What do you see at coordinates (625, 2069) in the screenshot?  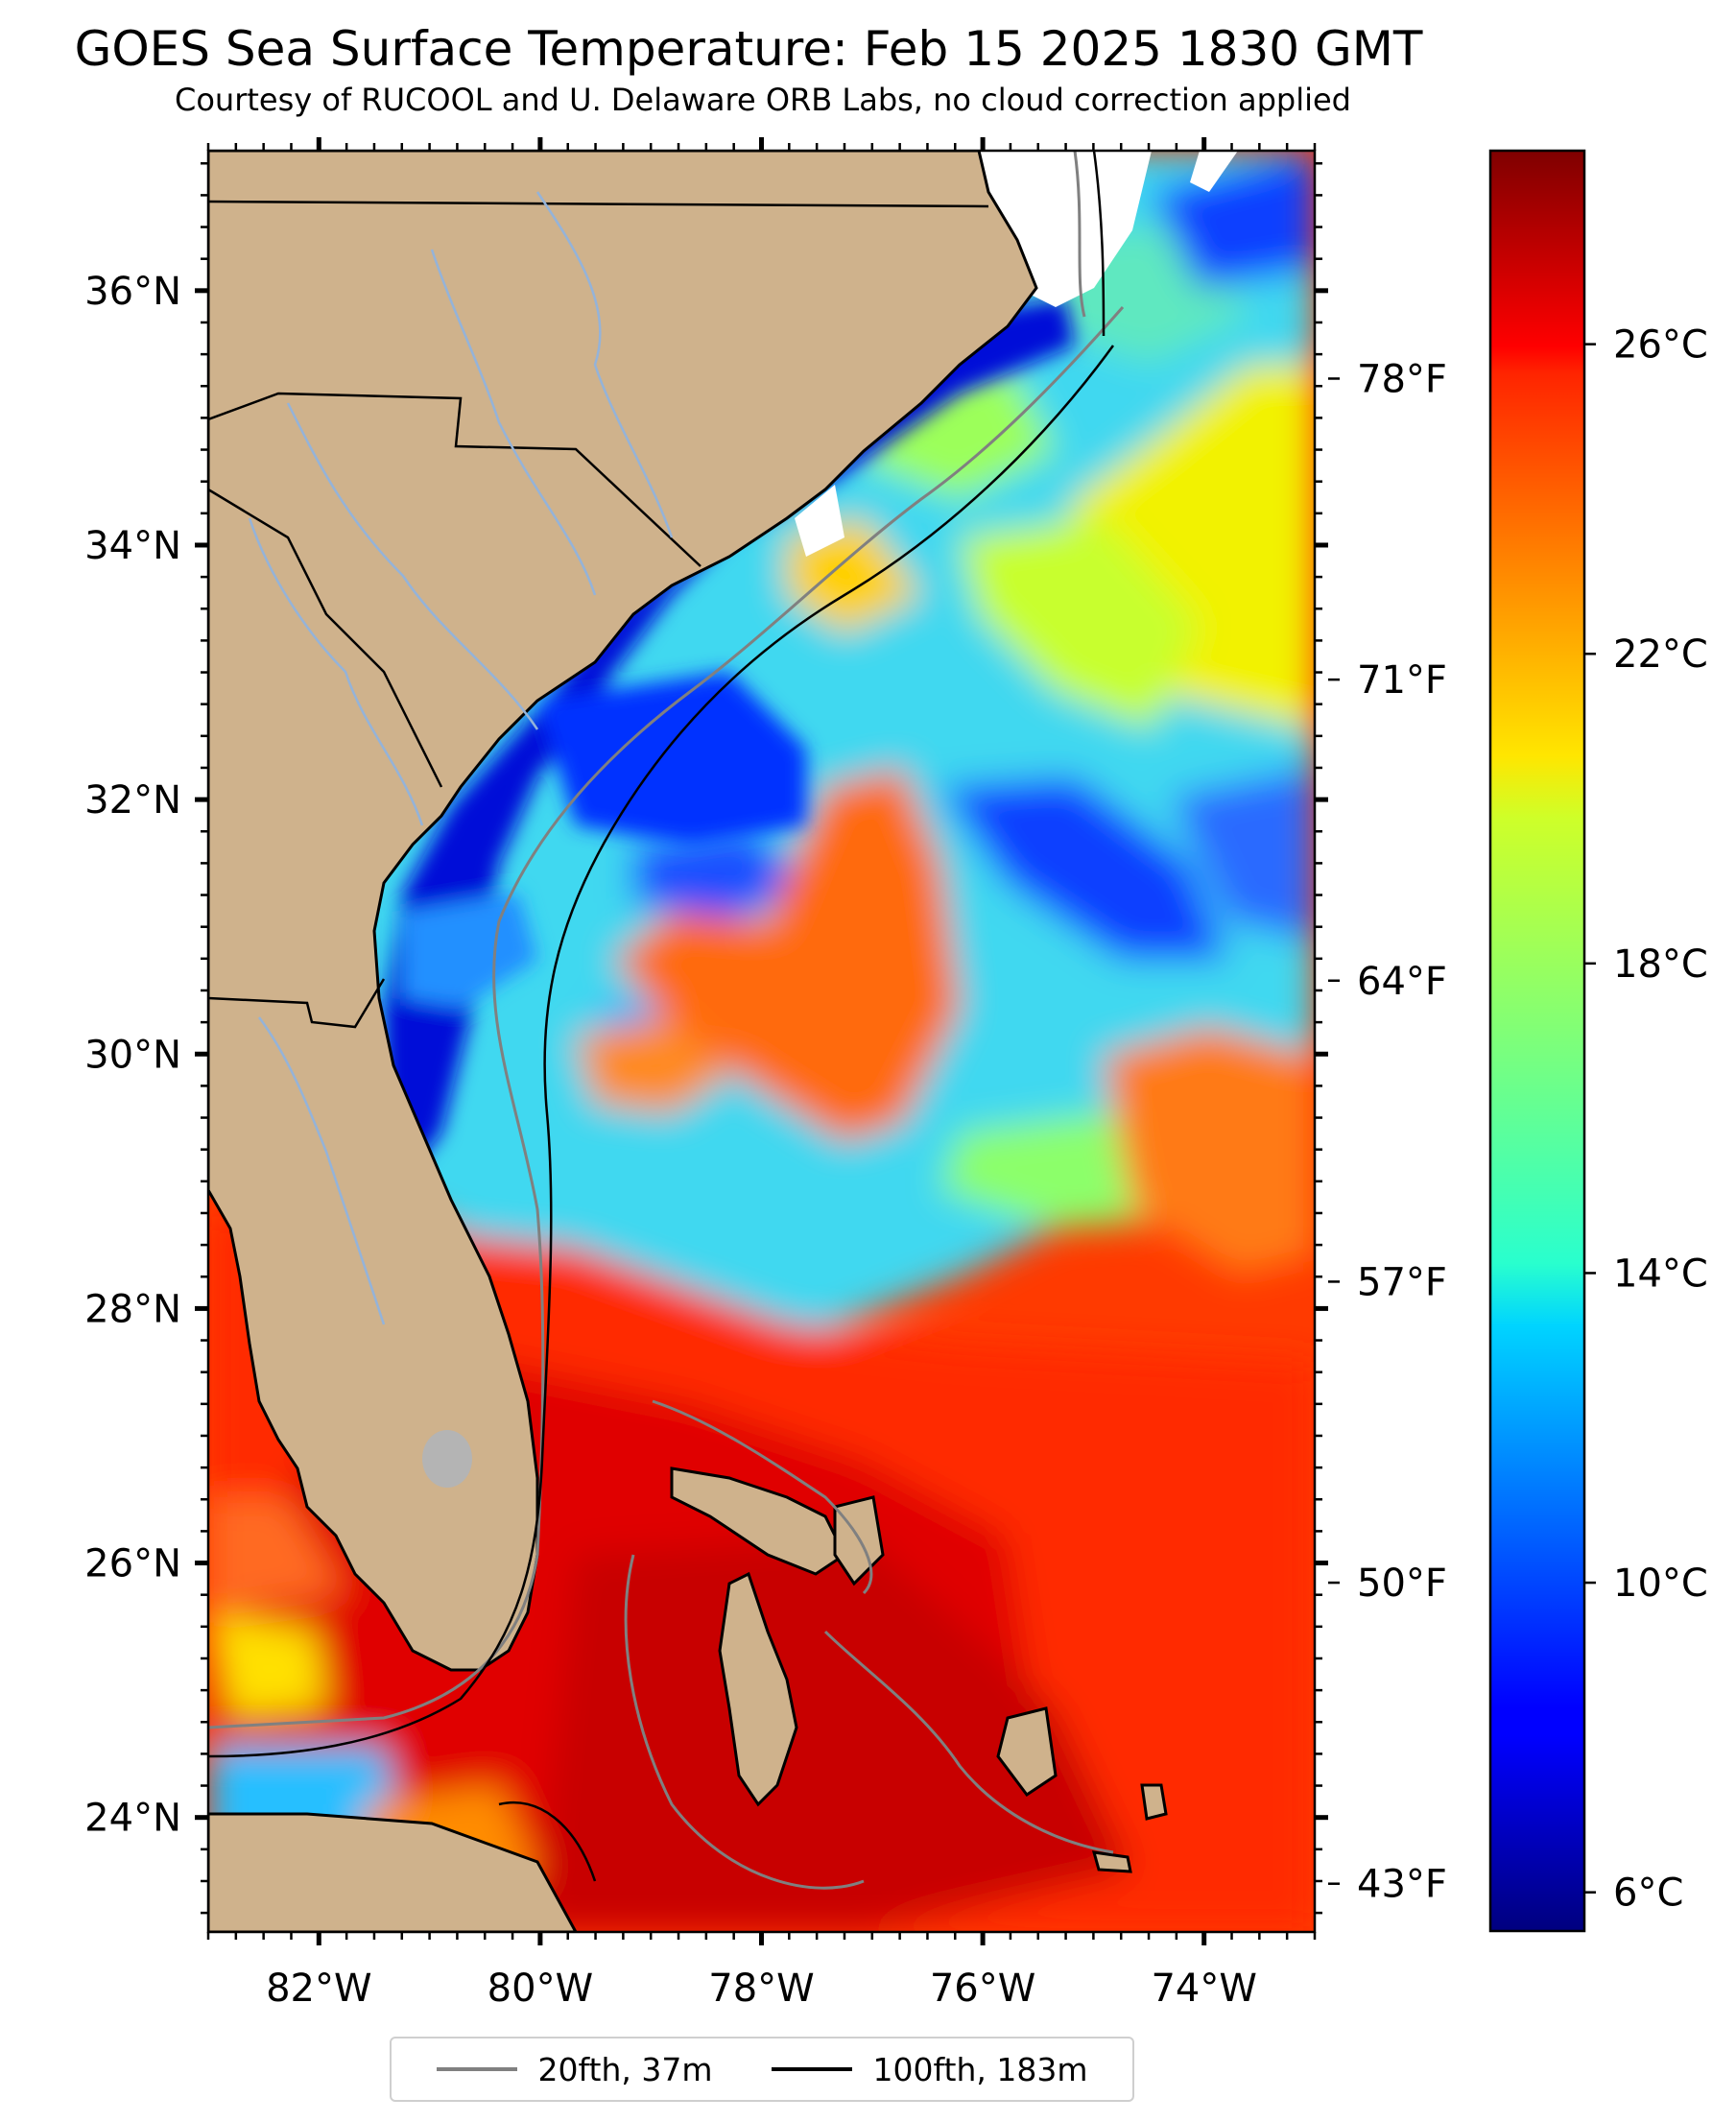 I see `legend-label-20fth: 20fth, 37m` at bounding box center [625, 2069].